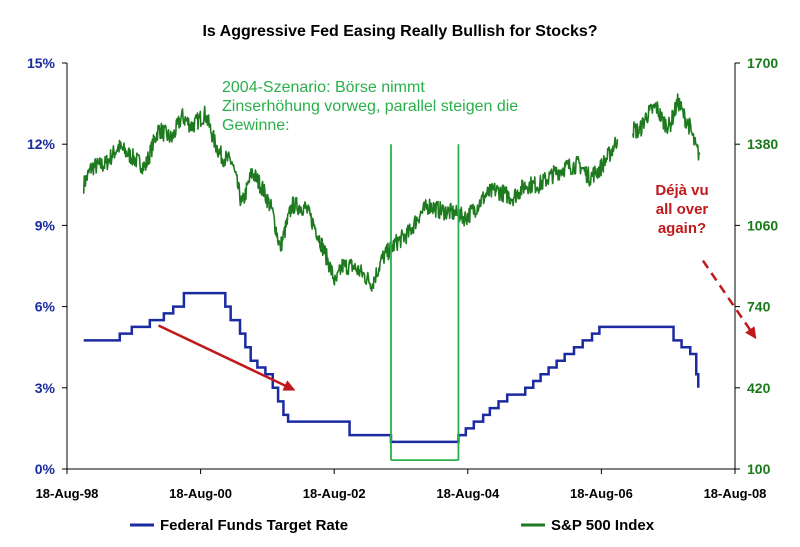  What do you see at coordinates (222, 356) in the screenshot?
I see `red-arrow-shaft` at bounding box center [222, 356].